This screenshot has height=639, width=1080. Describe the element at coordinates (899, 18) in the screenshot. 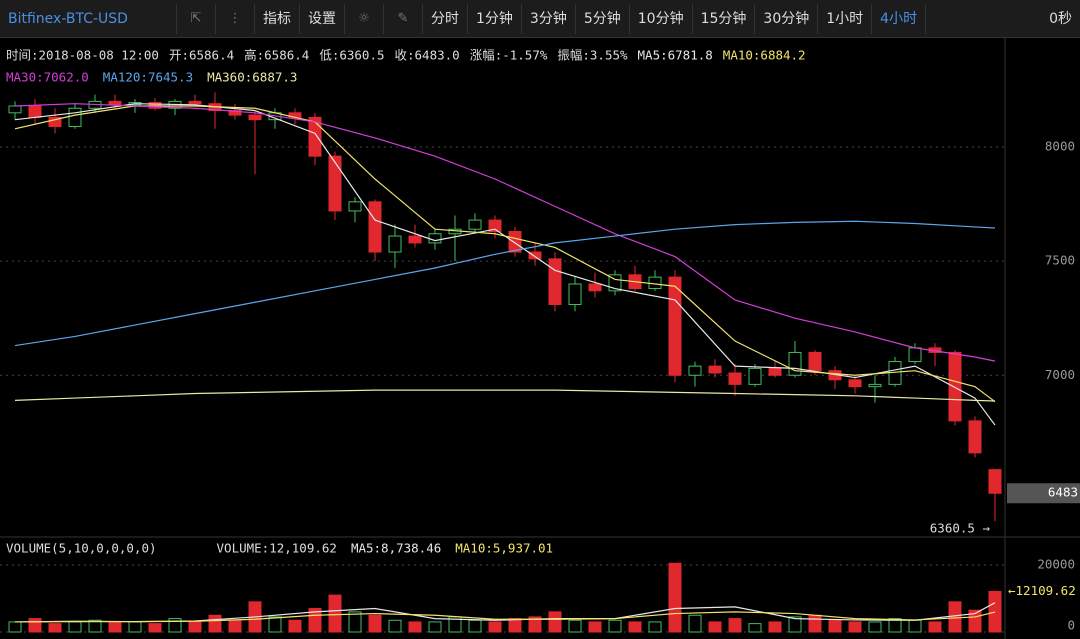

I see `period-button: 4小时` at that location.